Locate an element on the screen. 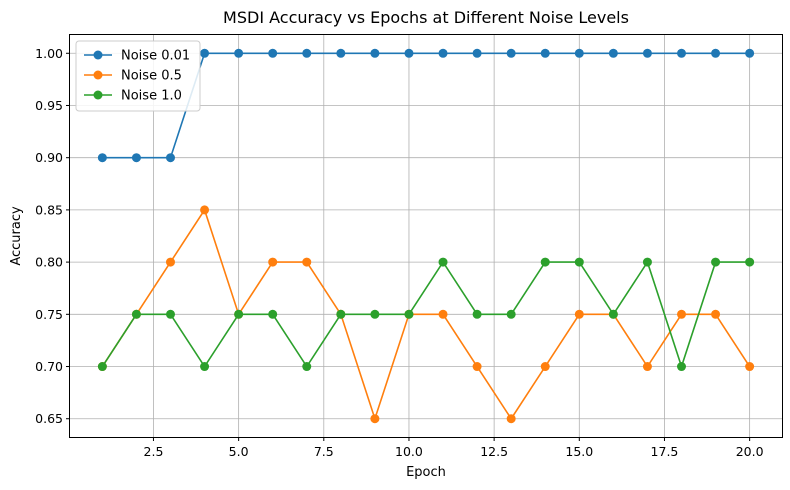 Image resolution: width=790 pixels, height=490 pixels. x-tick-label: 7.5 is located at coordinates (324, 451).